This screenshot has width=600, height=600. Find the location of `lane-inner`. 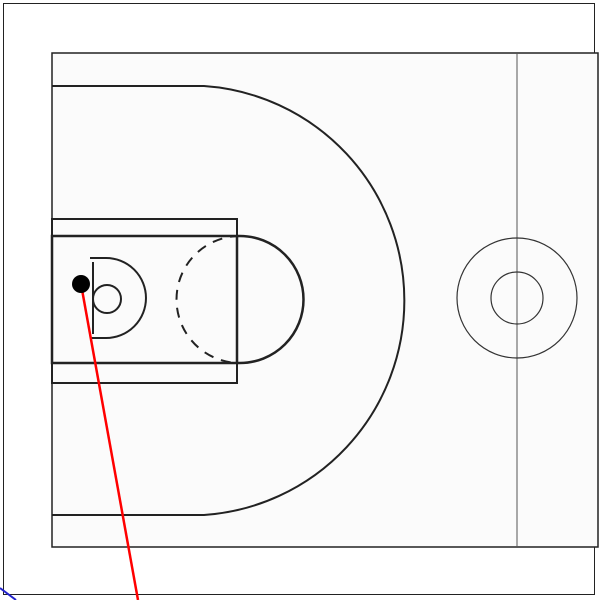

lane-inner is located at coordinates (144, 299).